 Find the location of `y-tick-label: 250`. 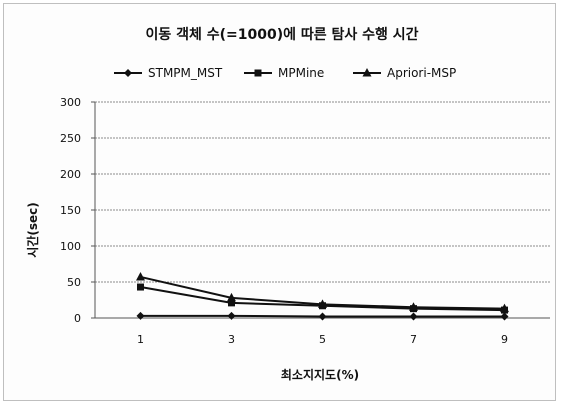

y-tick-label: 250 is located at coordinates (70, 138).